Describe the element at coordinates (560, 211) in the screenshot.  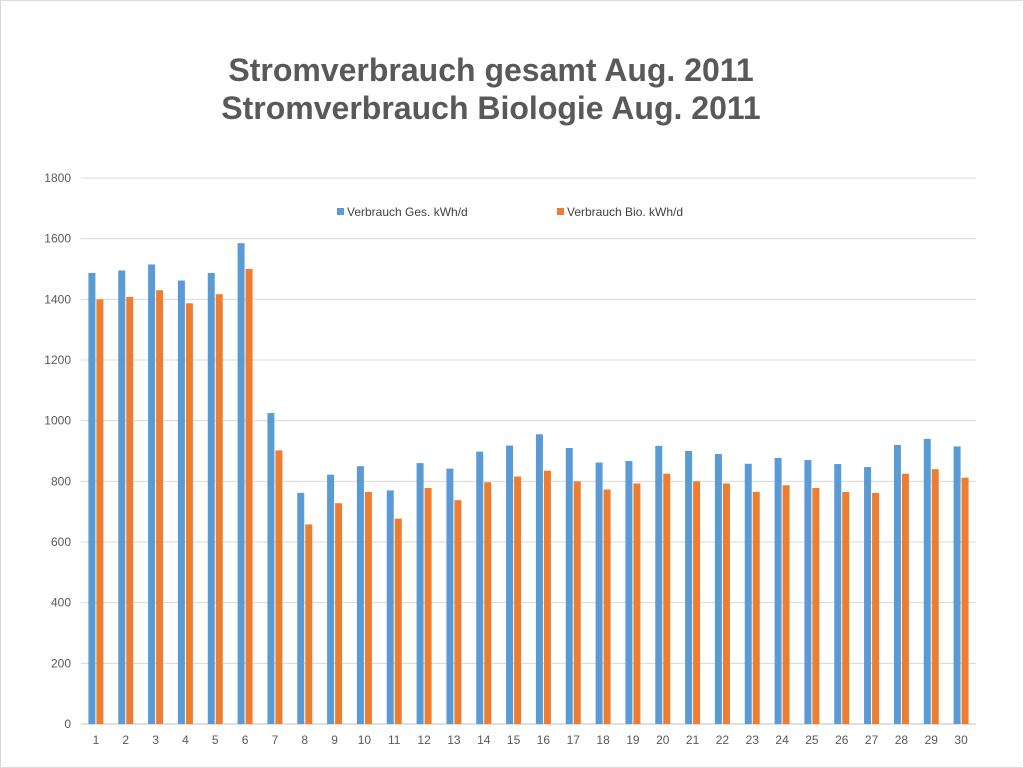
I see `legend-swatch-biology` at that location.